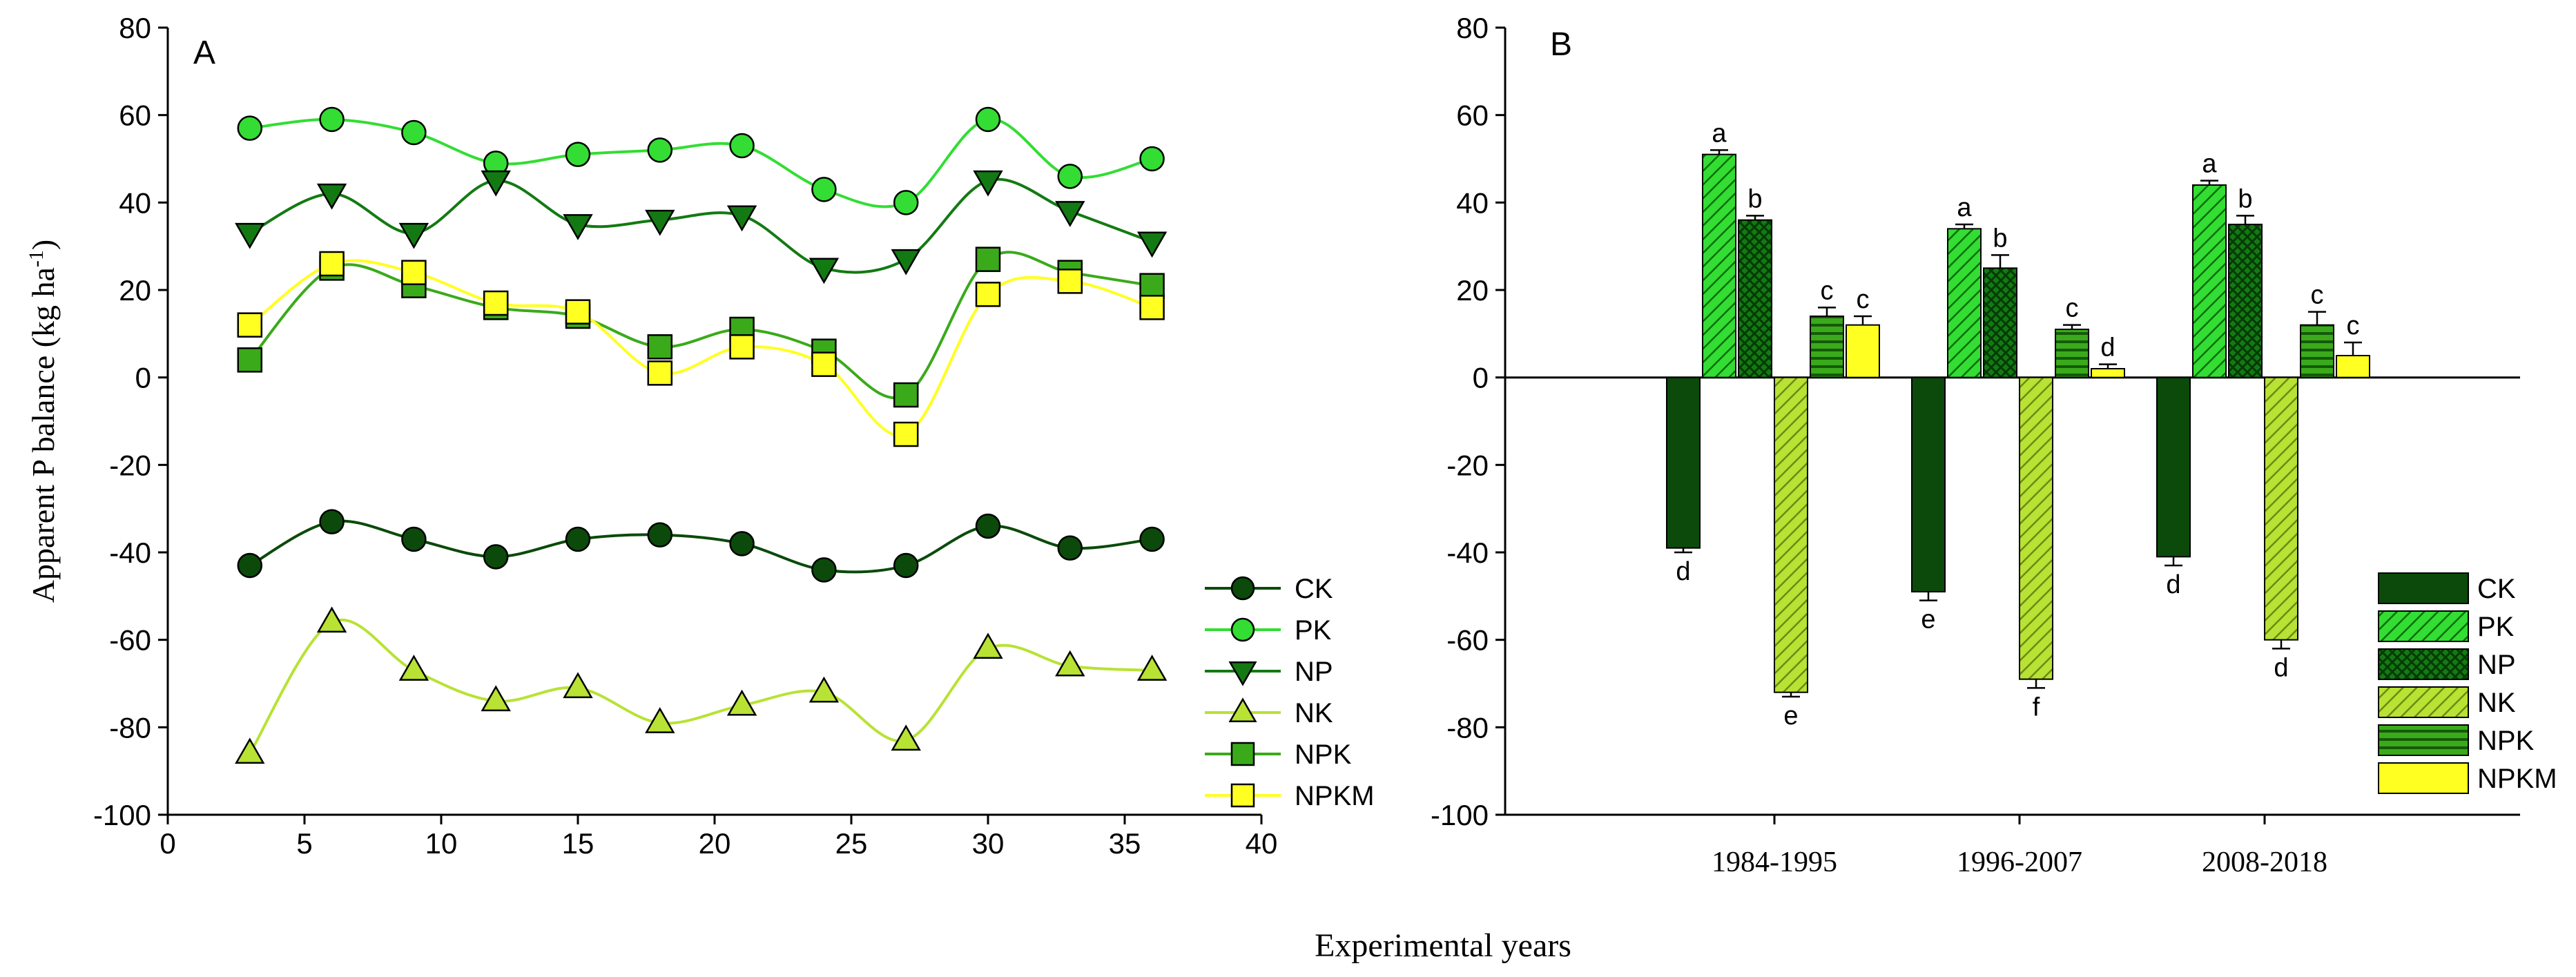 This screenshot has height=977, width=2576. What do you see at coordinates (1242, 710) in the screenshot?
I see `legend-marker-nk` at bounding box center [1242, 710].